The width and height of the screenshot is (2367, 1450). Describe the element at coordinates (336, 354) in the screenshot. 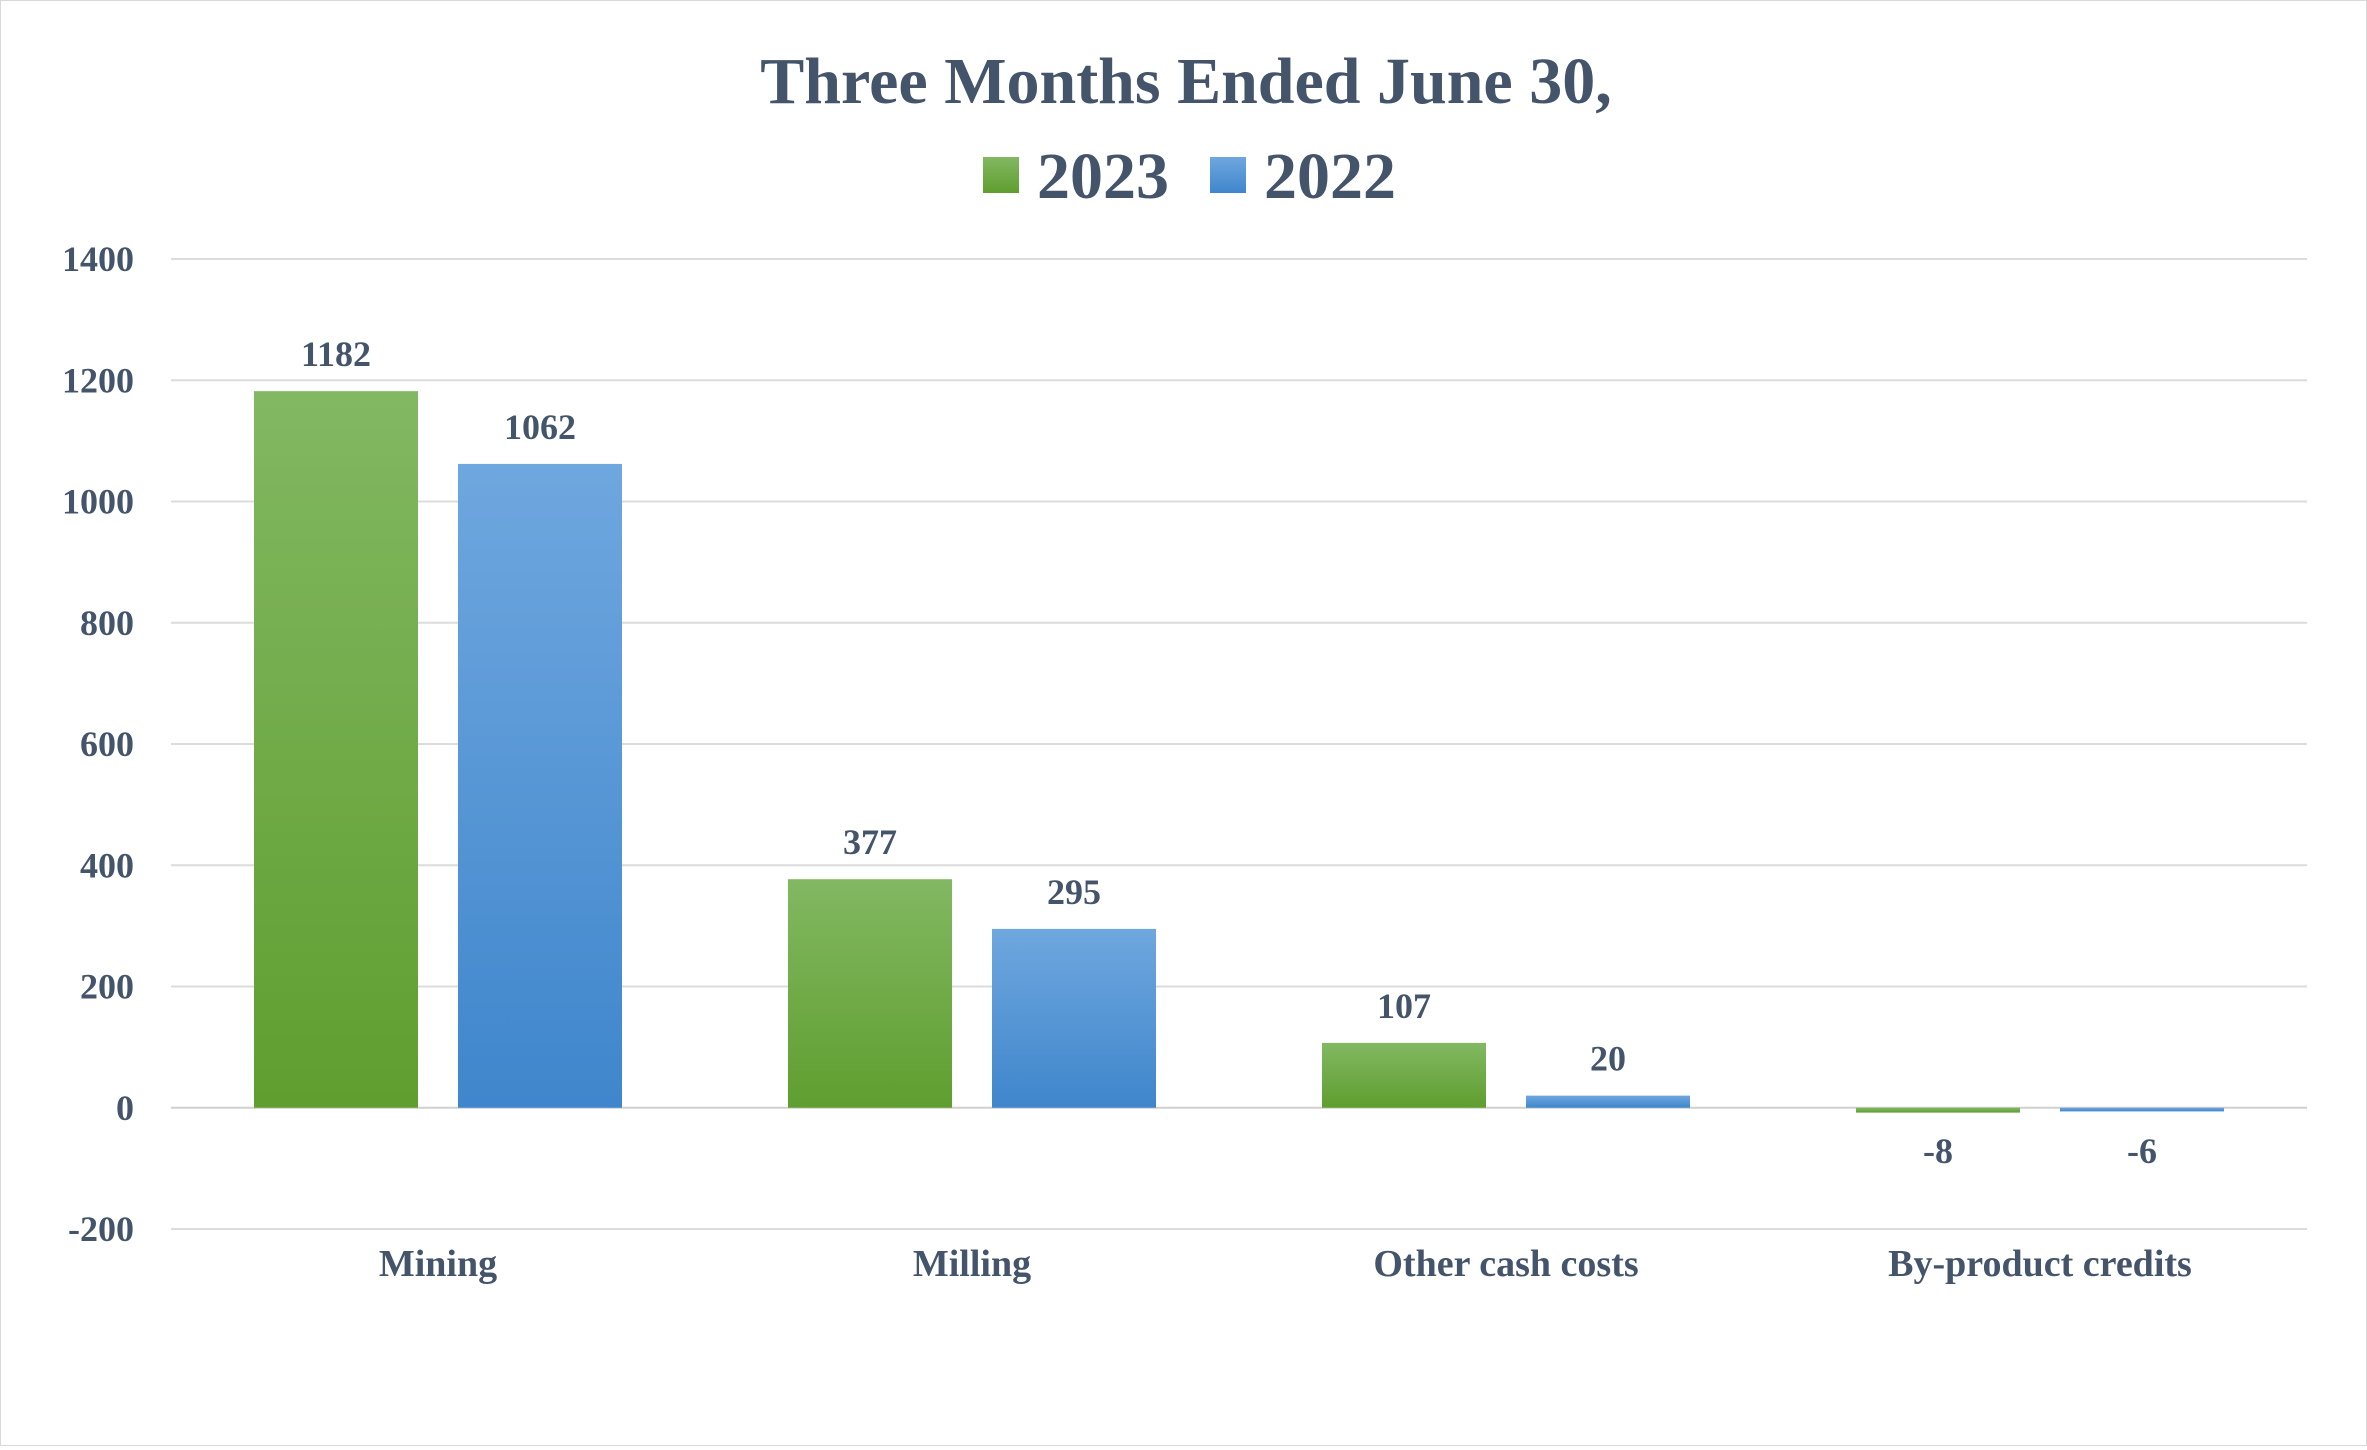

I see `data-label: 1182` at that location.